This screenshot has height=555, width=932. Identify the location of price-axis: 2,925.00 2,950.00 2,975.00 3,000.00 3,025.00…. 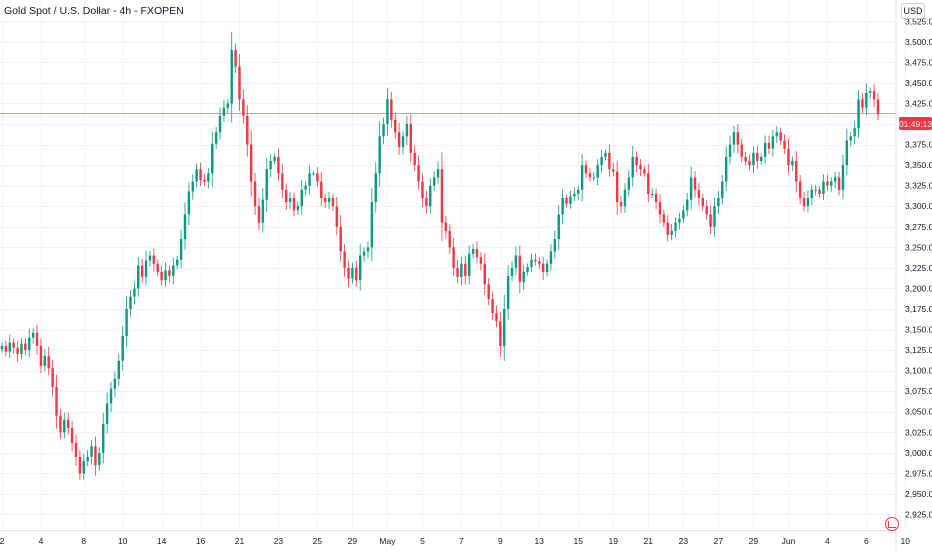
(918, 267).